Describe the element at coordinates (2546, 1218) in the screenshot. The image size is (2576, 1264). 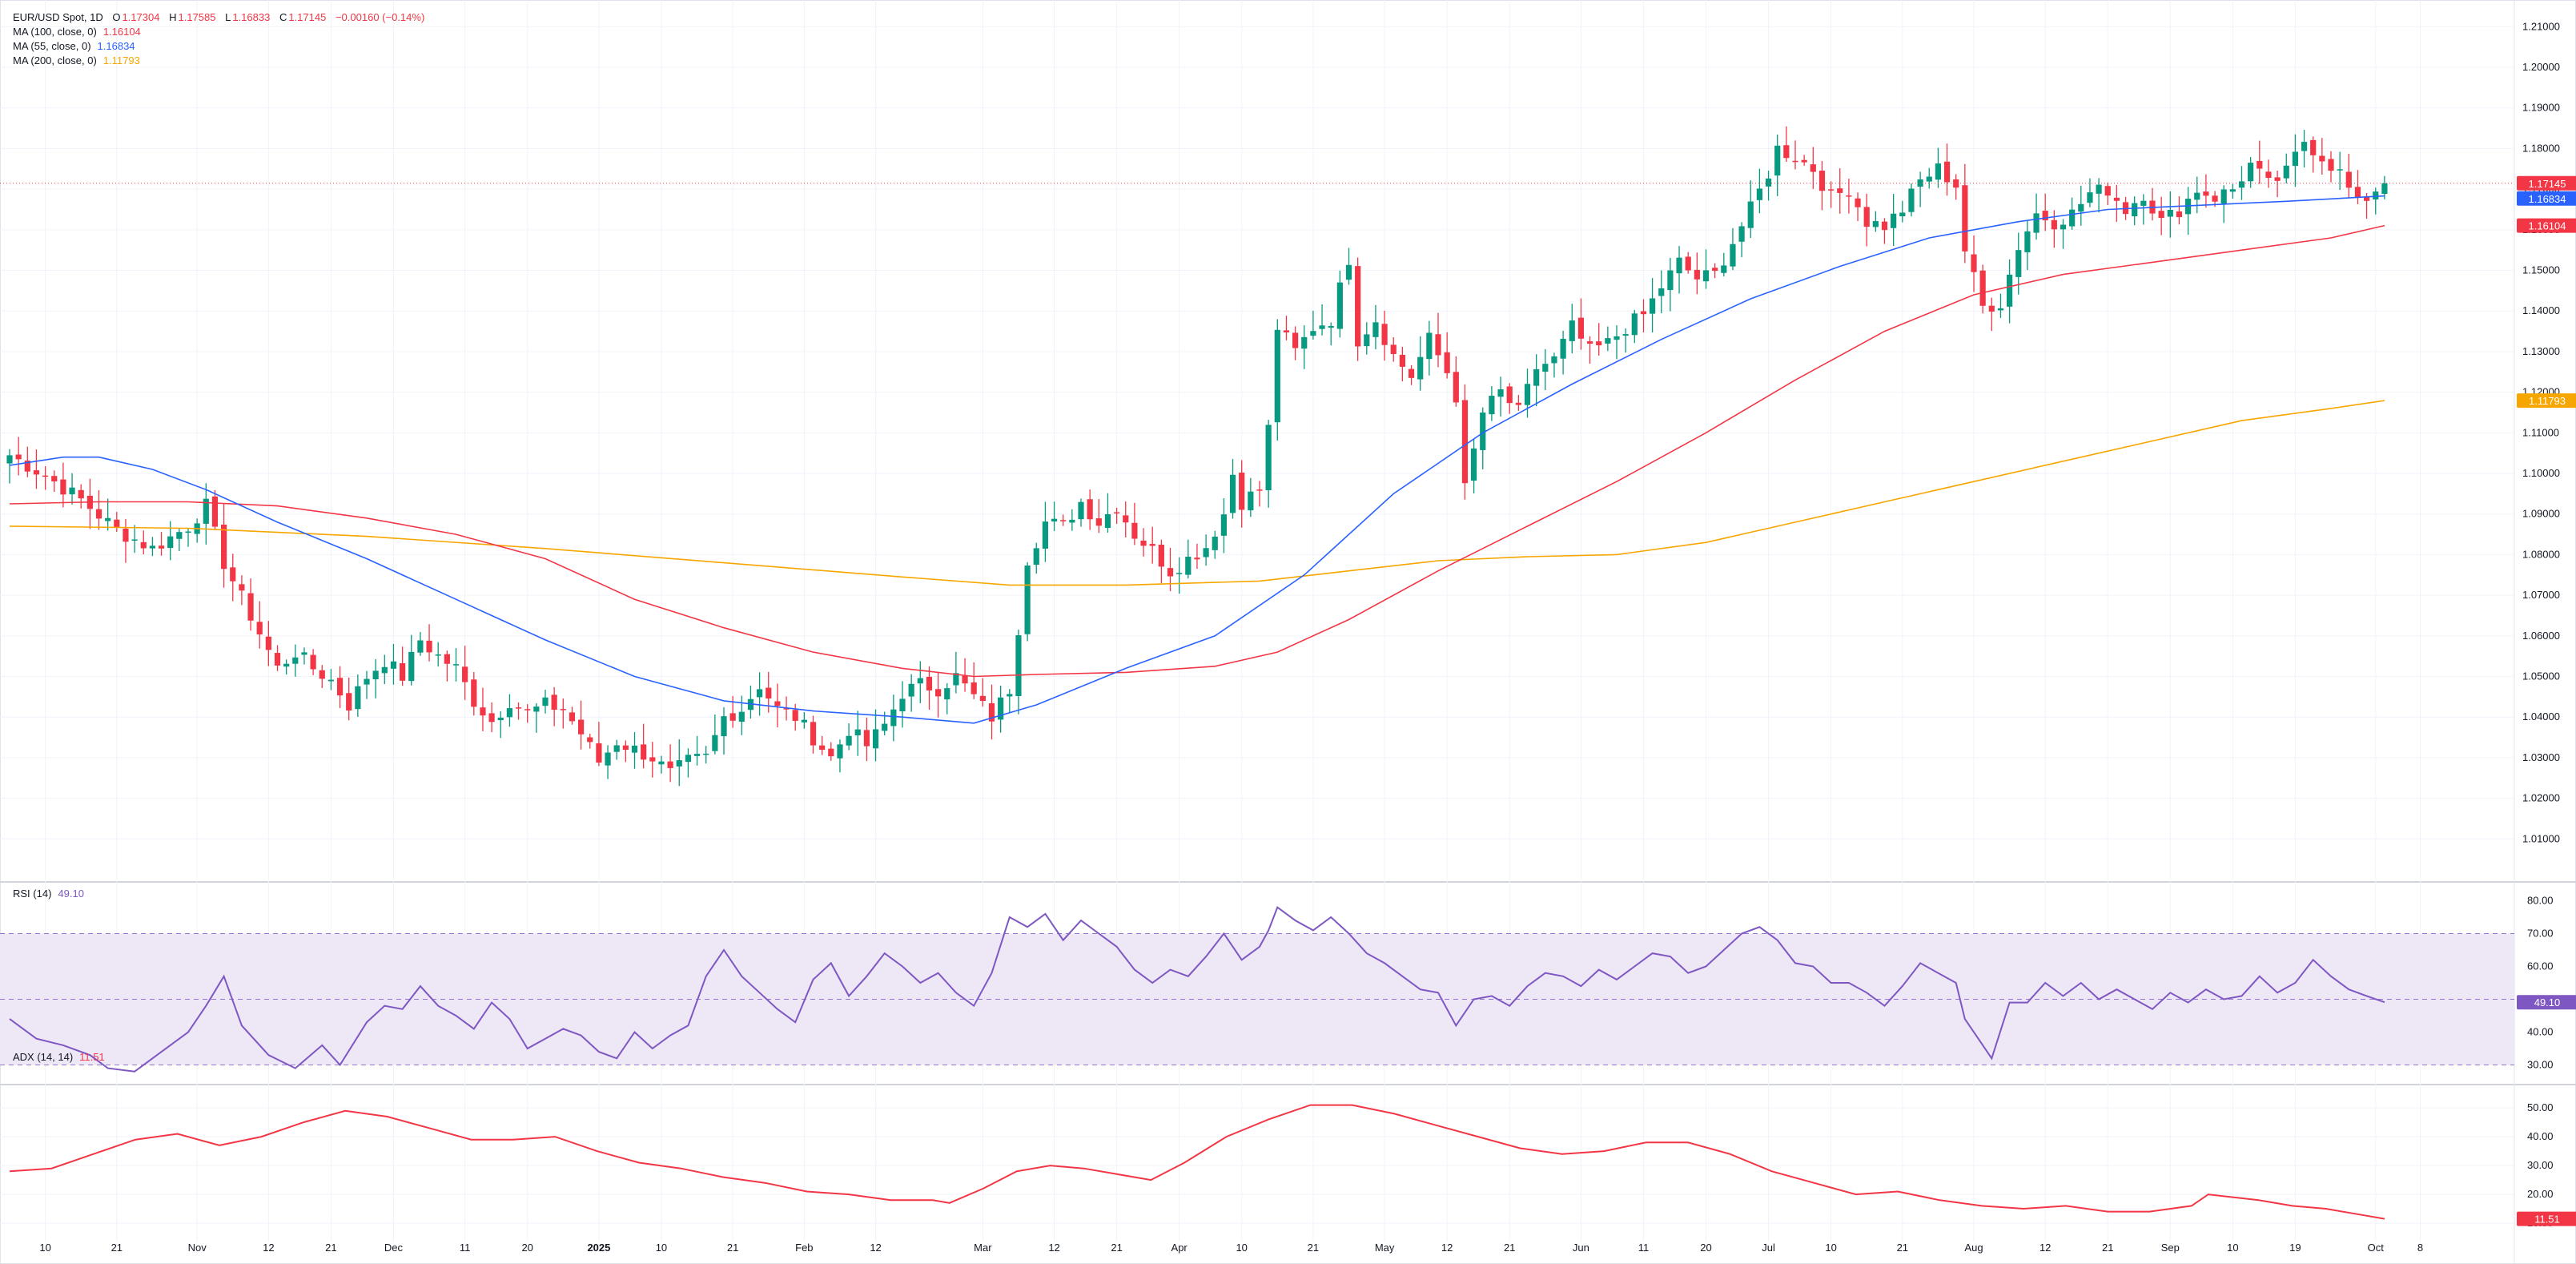
I see `adx-pill: 11.51` at that location.